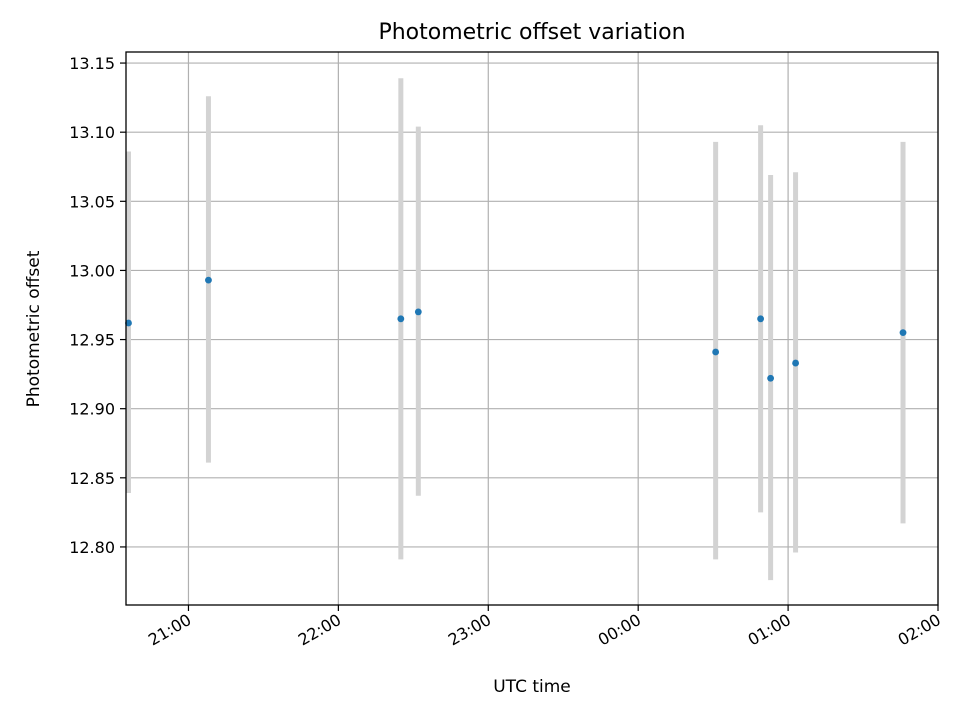  Describe the element at coordinates (92, 63) in the screenshot. I see `y-tick-label: 13.15` at that location.